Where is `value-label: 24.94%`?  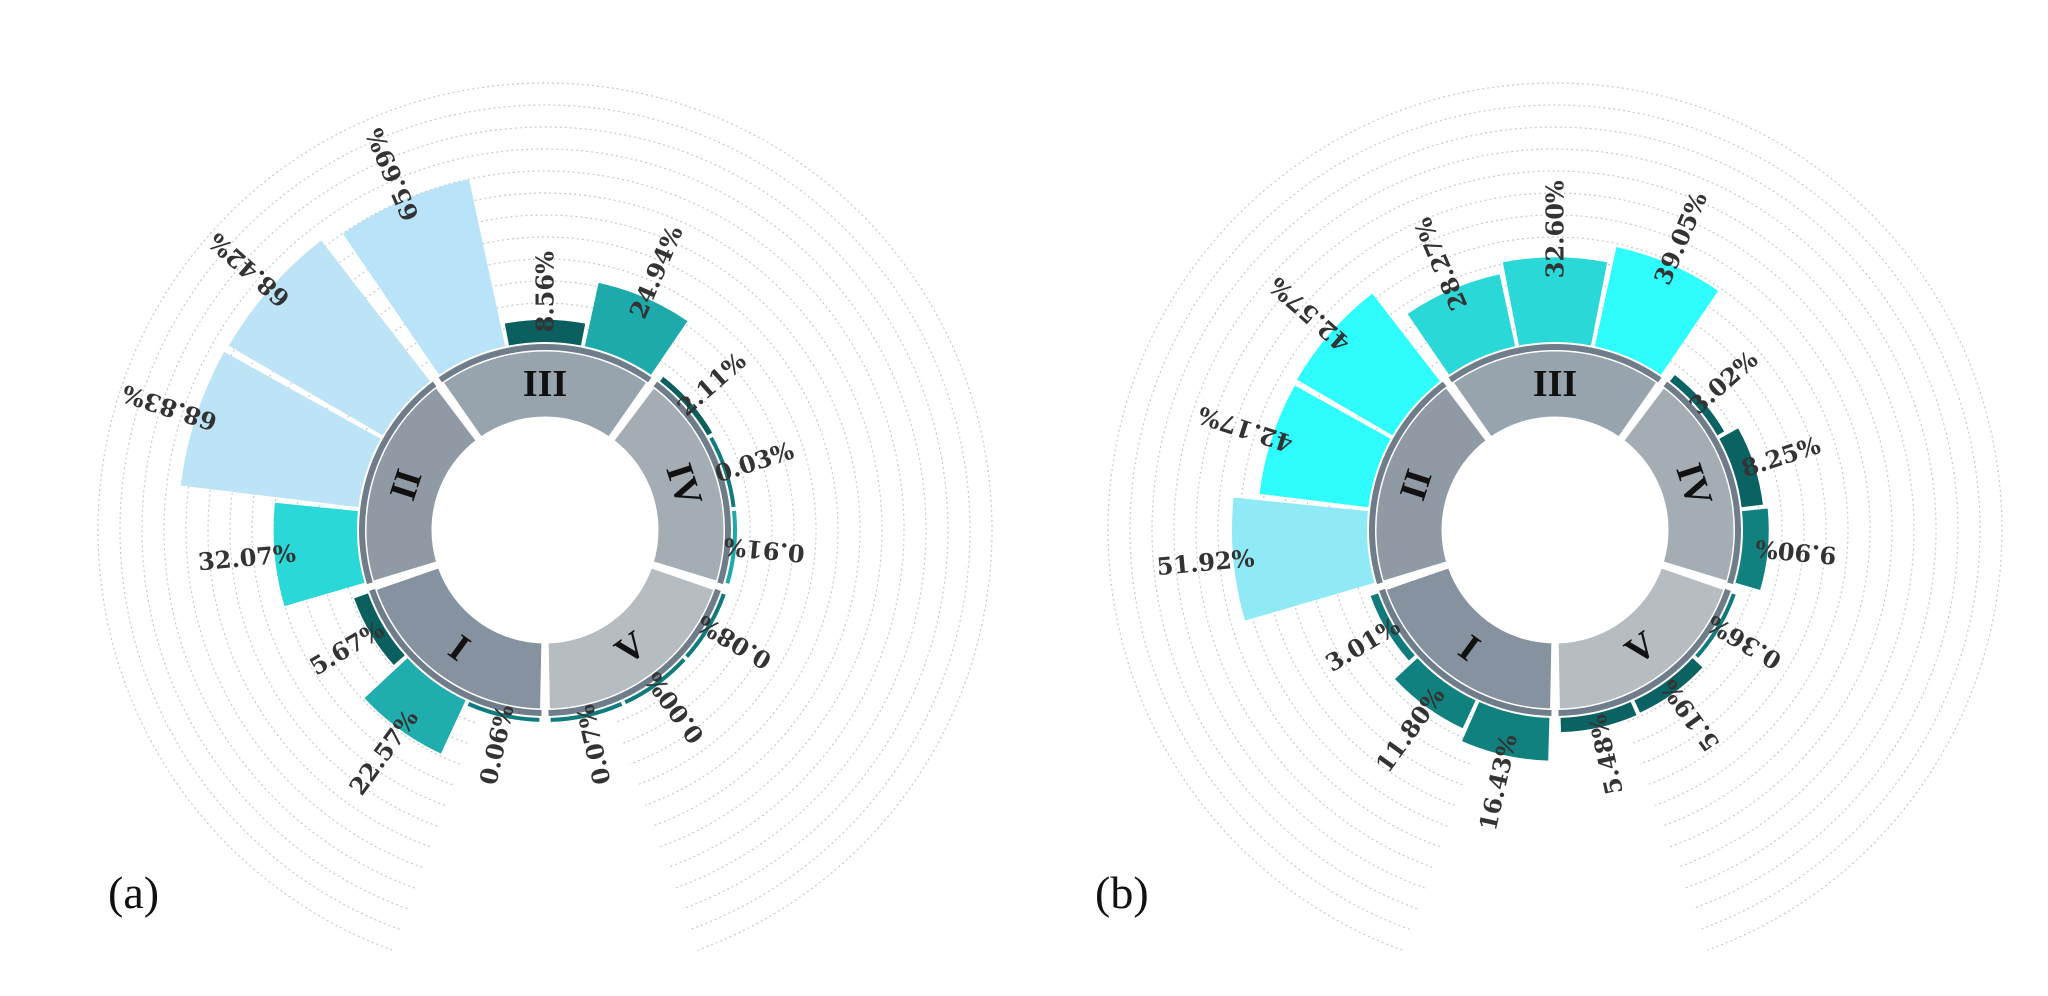 value-label: 24.94% is located at coordinates (655, 272).